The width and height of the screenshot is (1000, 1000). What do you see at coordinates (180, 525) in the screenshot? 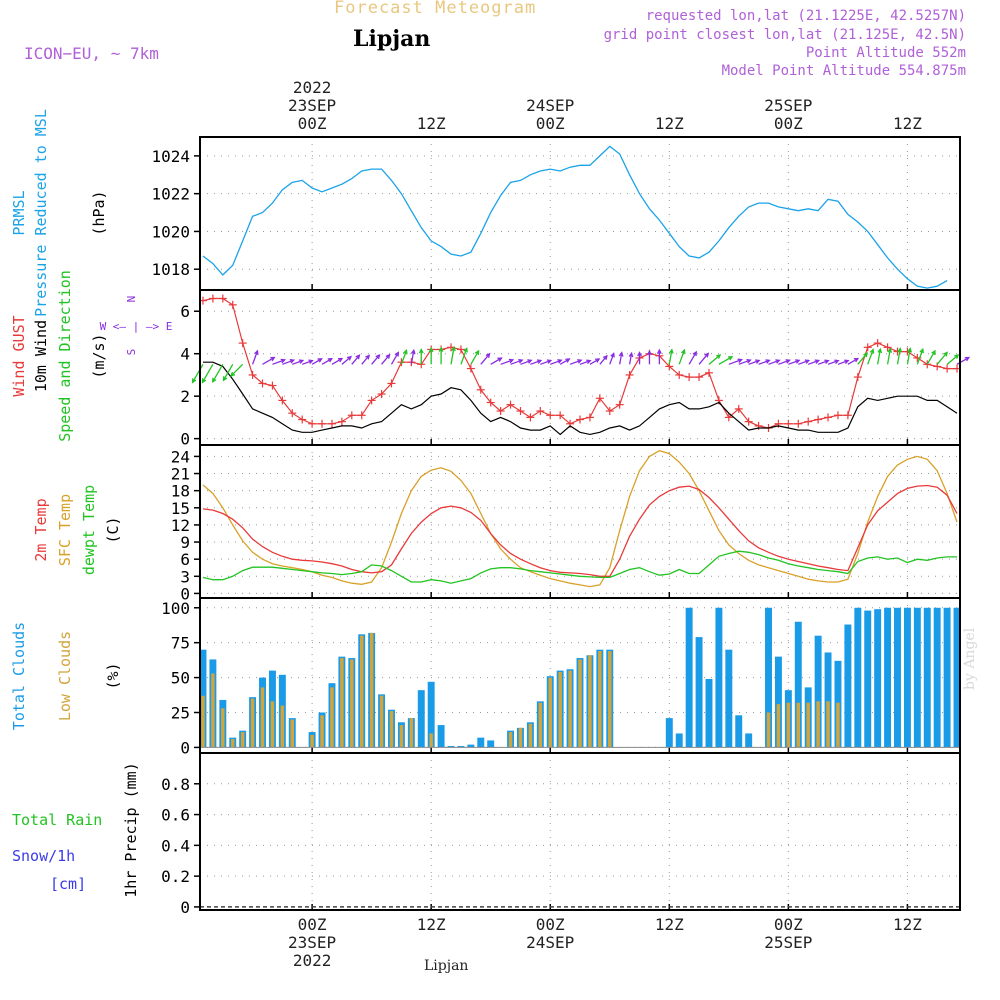
I see `y-tick-label: 12` at bounding box center [180, 525].